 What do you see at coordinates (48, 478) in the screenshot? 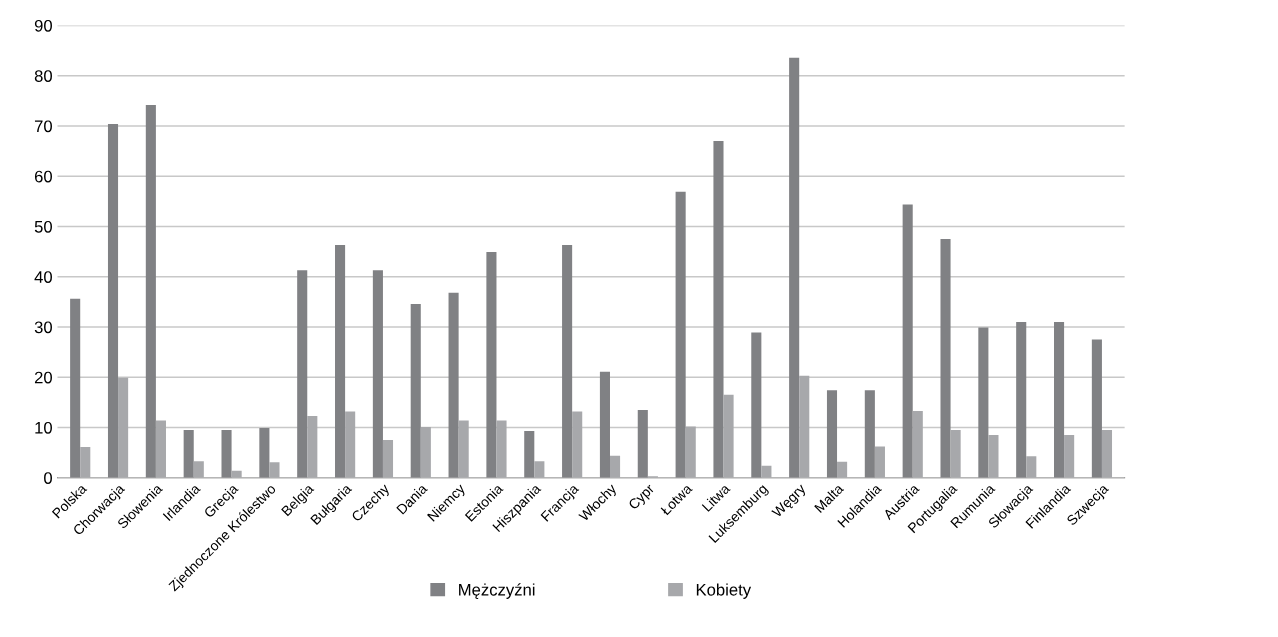
I see `y-tick-label: 0` at bounding box center [48, 478].